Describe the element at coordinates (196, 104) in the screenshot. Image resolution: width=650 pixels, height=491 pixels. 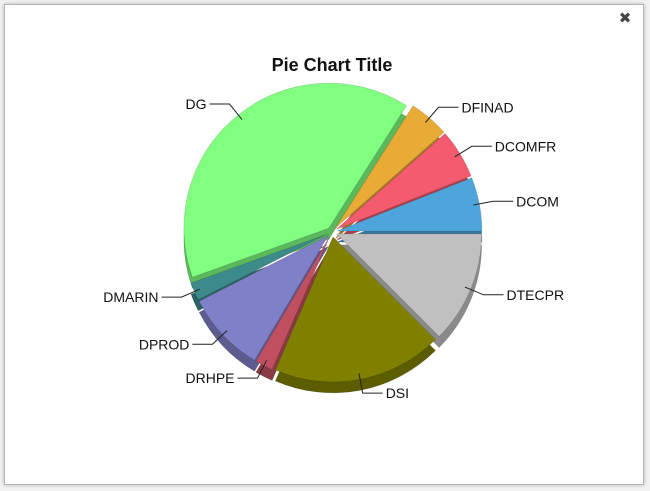
I see `slice-label-dg: DG` at that location.